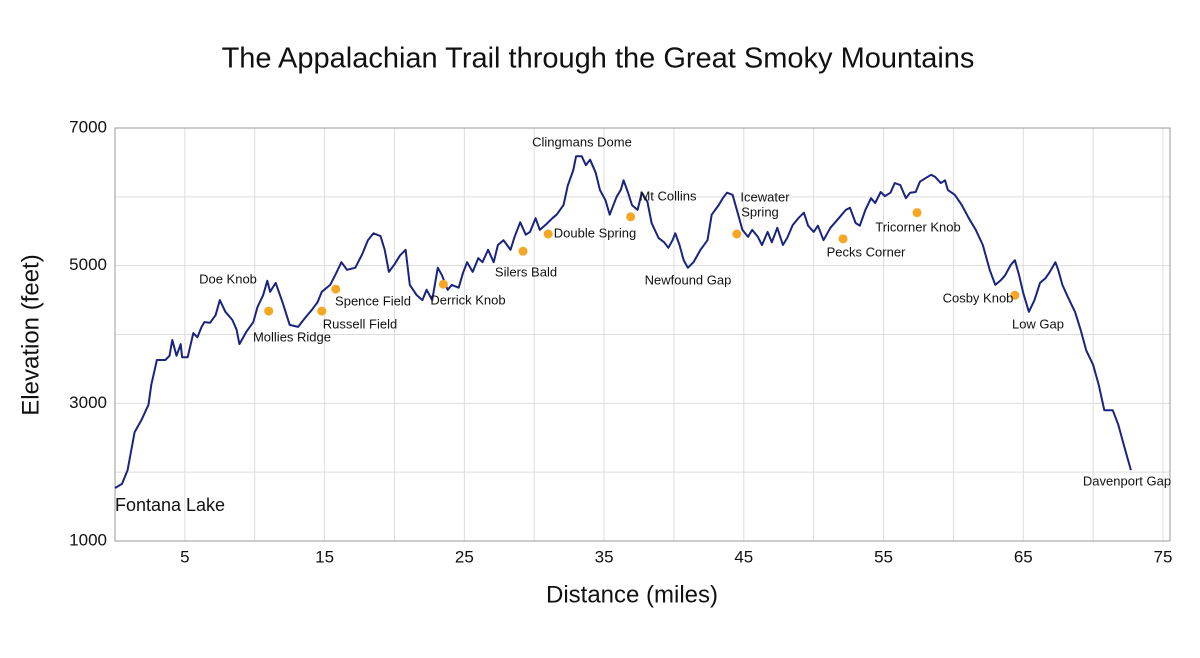  What do you see at coordinates (595, 232) in the screenshot?
I see `annotation: Double Spring` at bounding box center [595, 232].